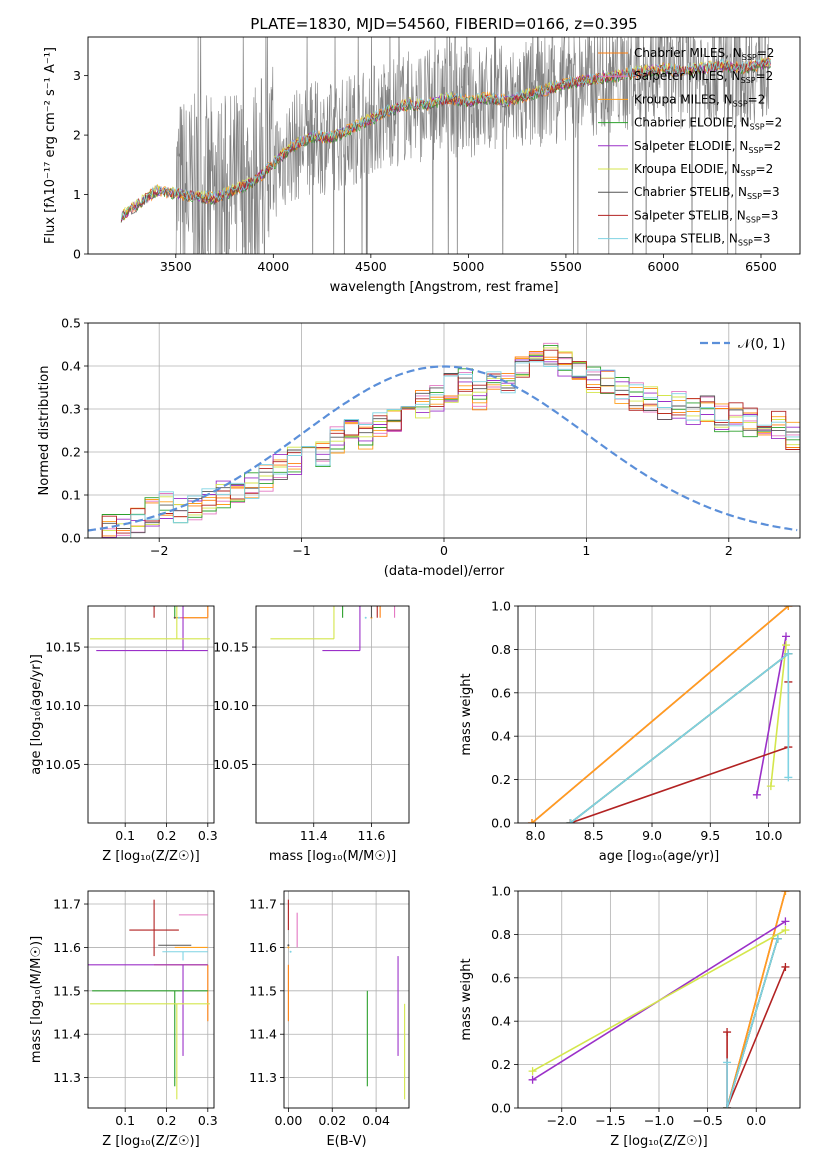 The width and height of the screenshot is (819, 1170). I want to click on y-tick-label: 11.3, so click(67, 1077).